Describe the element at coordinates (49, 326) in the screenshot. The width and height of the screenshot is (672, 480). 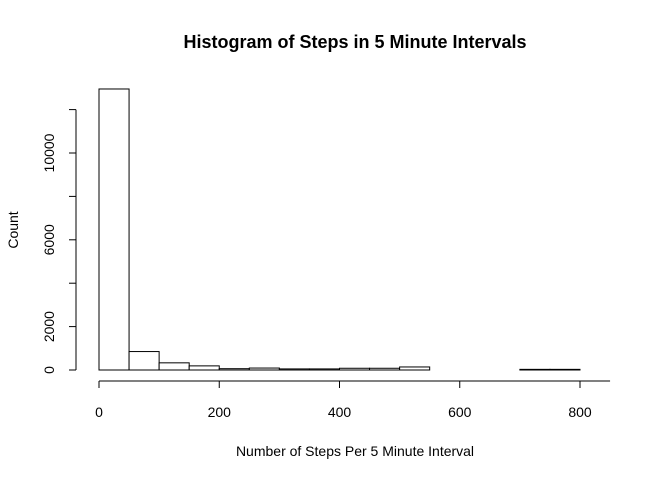
I see `y-tick-label: 2000` at that location.